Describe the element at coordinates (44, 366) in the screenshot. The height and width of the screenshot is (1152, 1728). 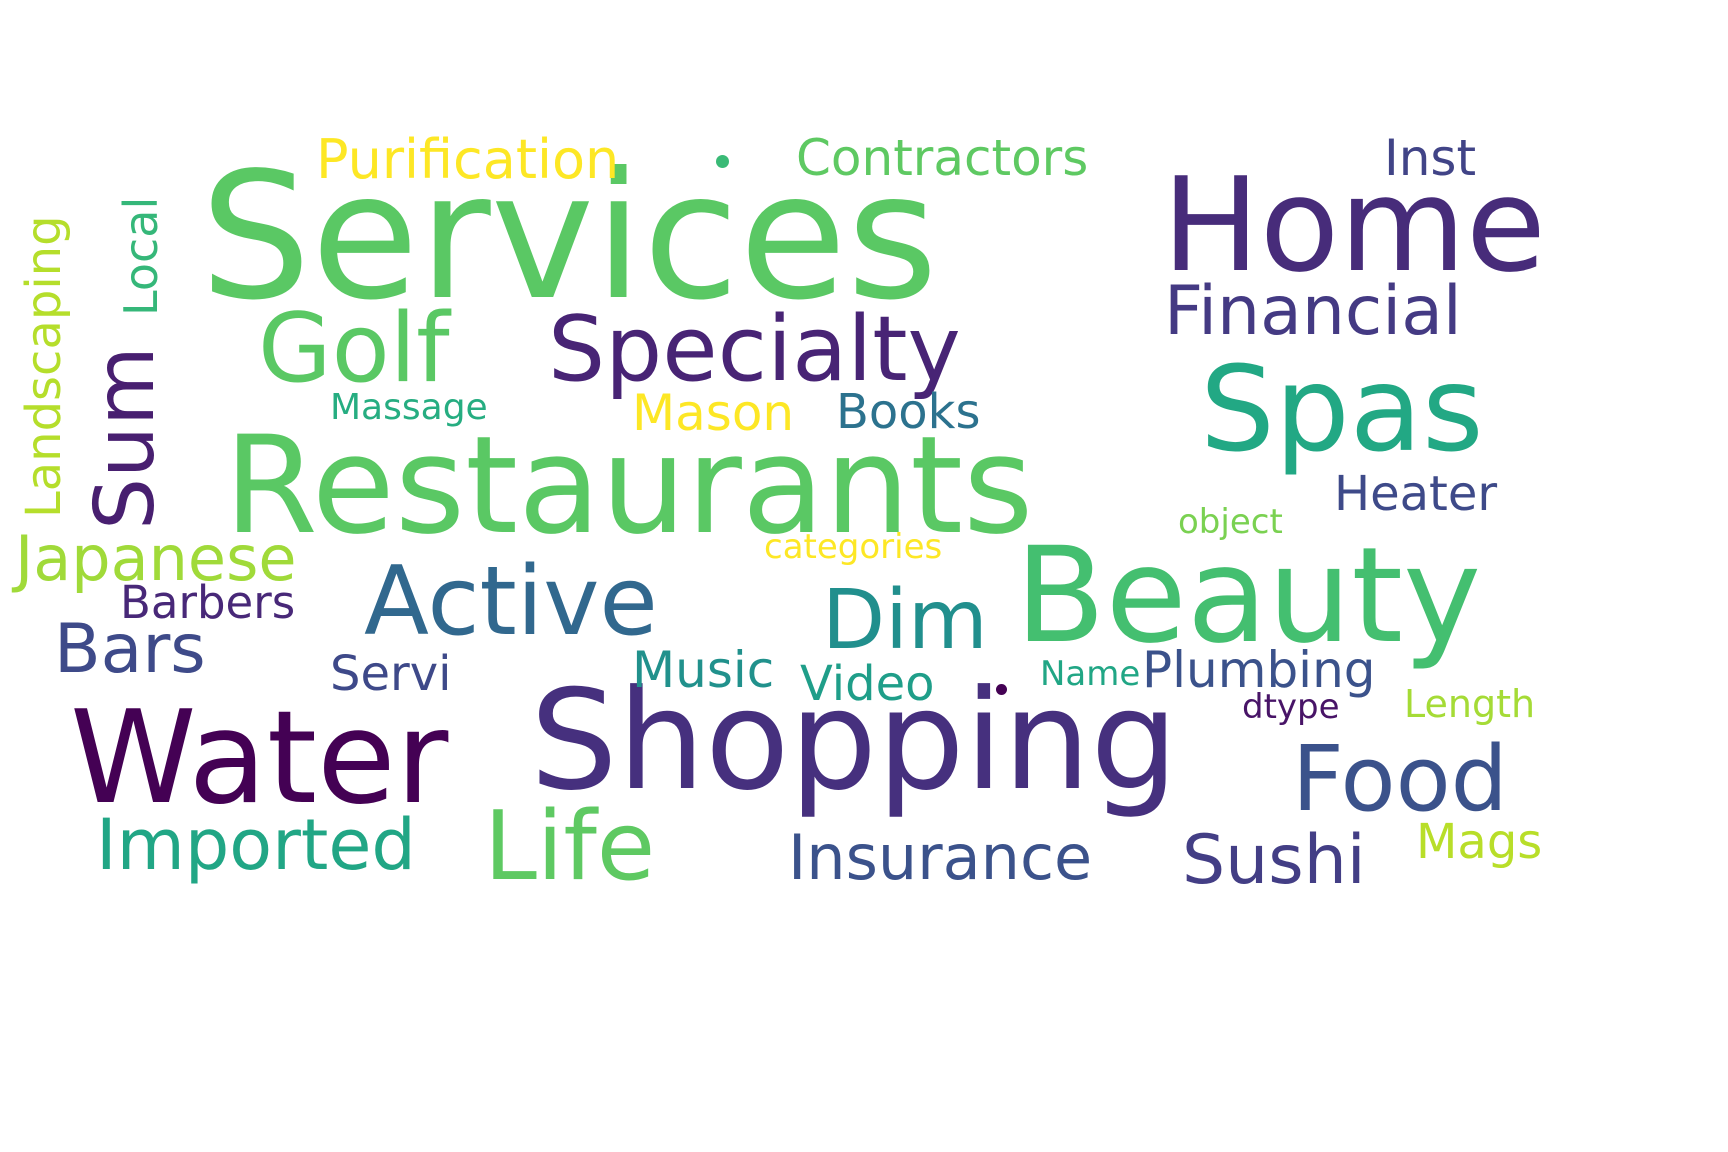
I see `word-landscaping: Landscaping` at that location.